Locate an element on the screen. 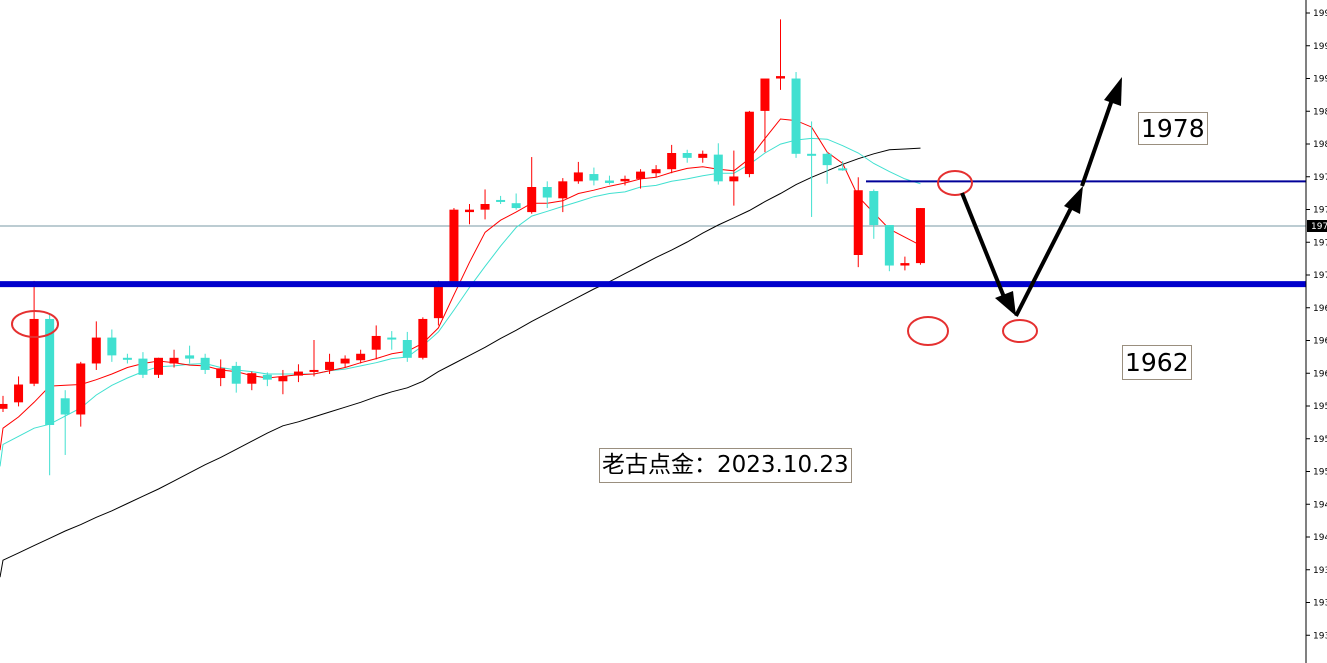  arrow-down-head is located at coordinates (1005, 303).